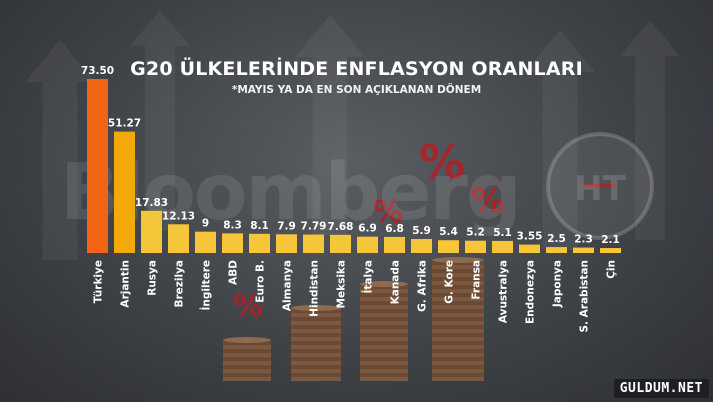 Image resolution: width=713 pixels, height=402 pixels. What do you see at coordinates (97, 71) in the screenshot?
I see `data-label: 73.50` at bounding box center [97, 71].